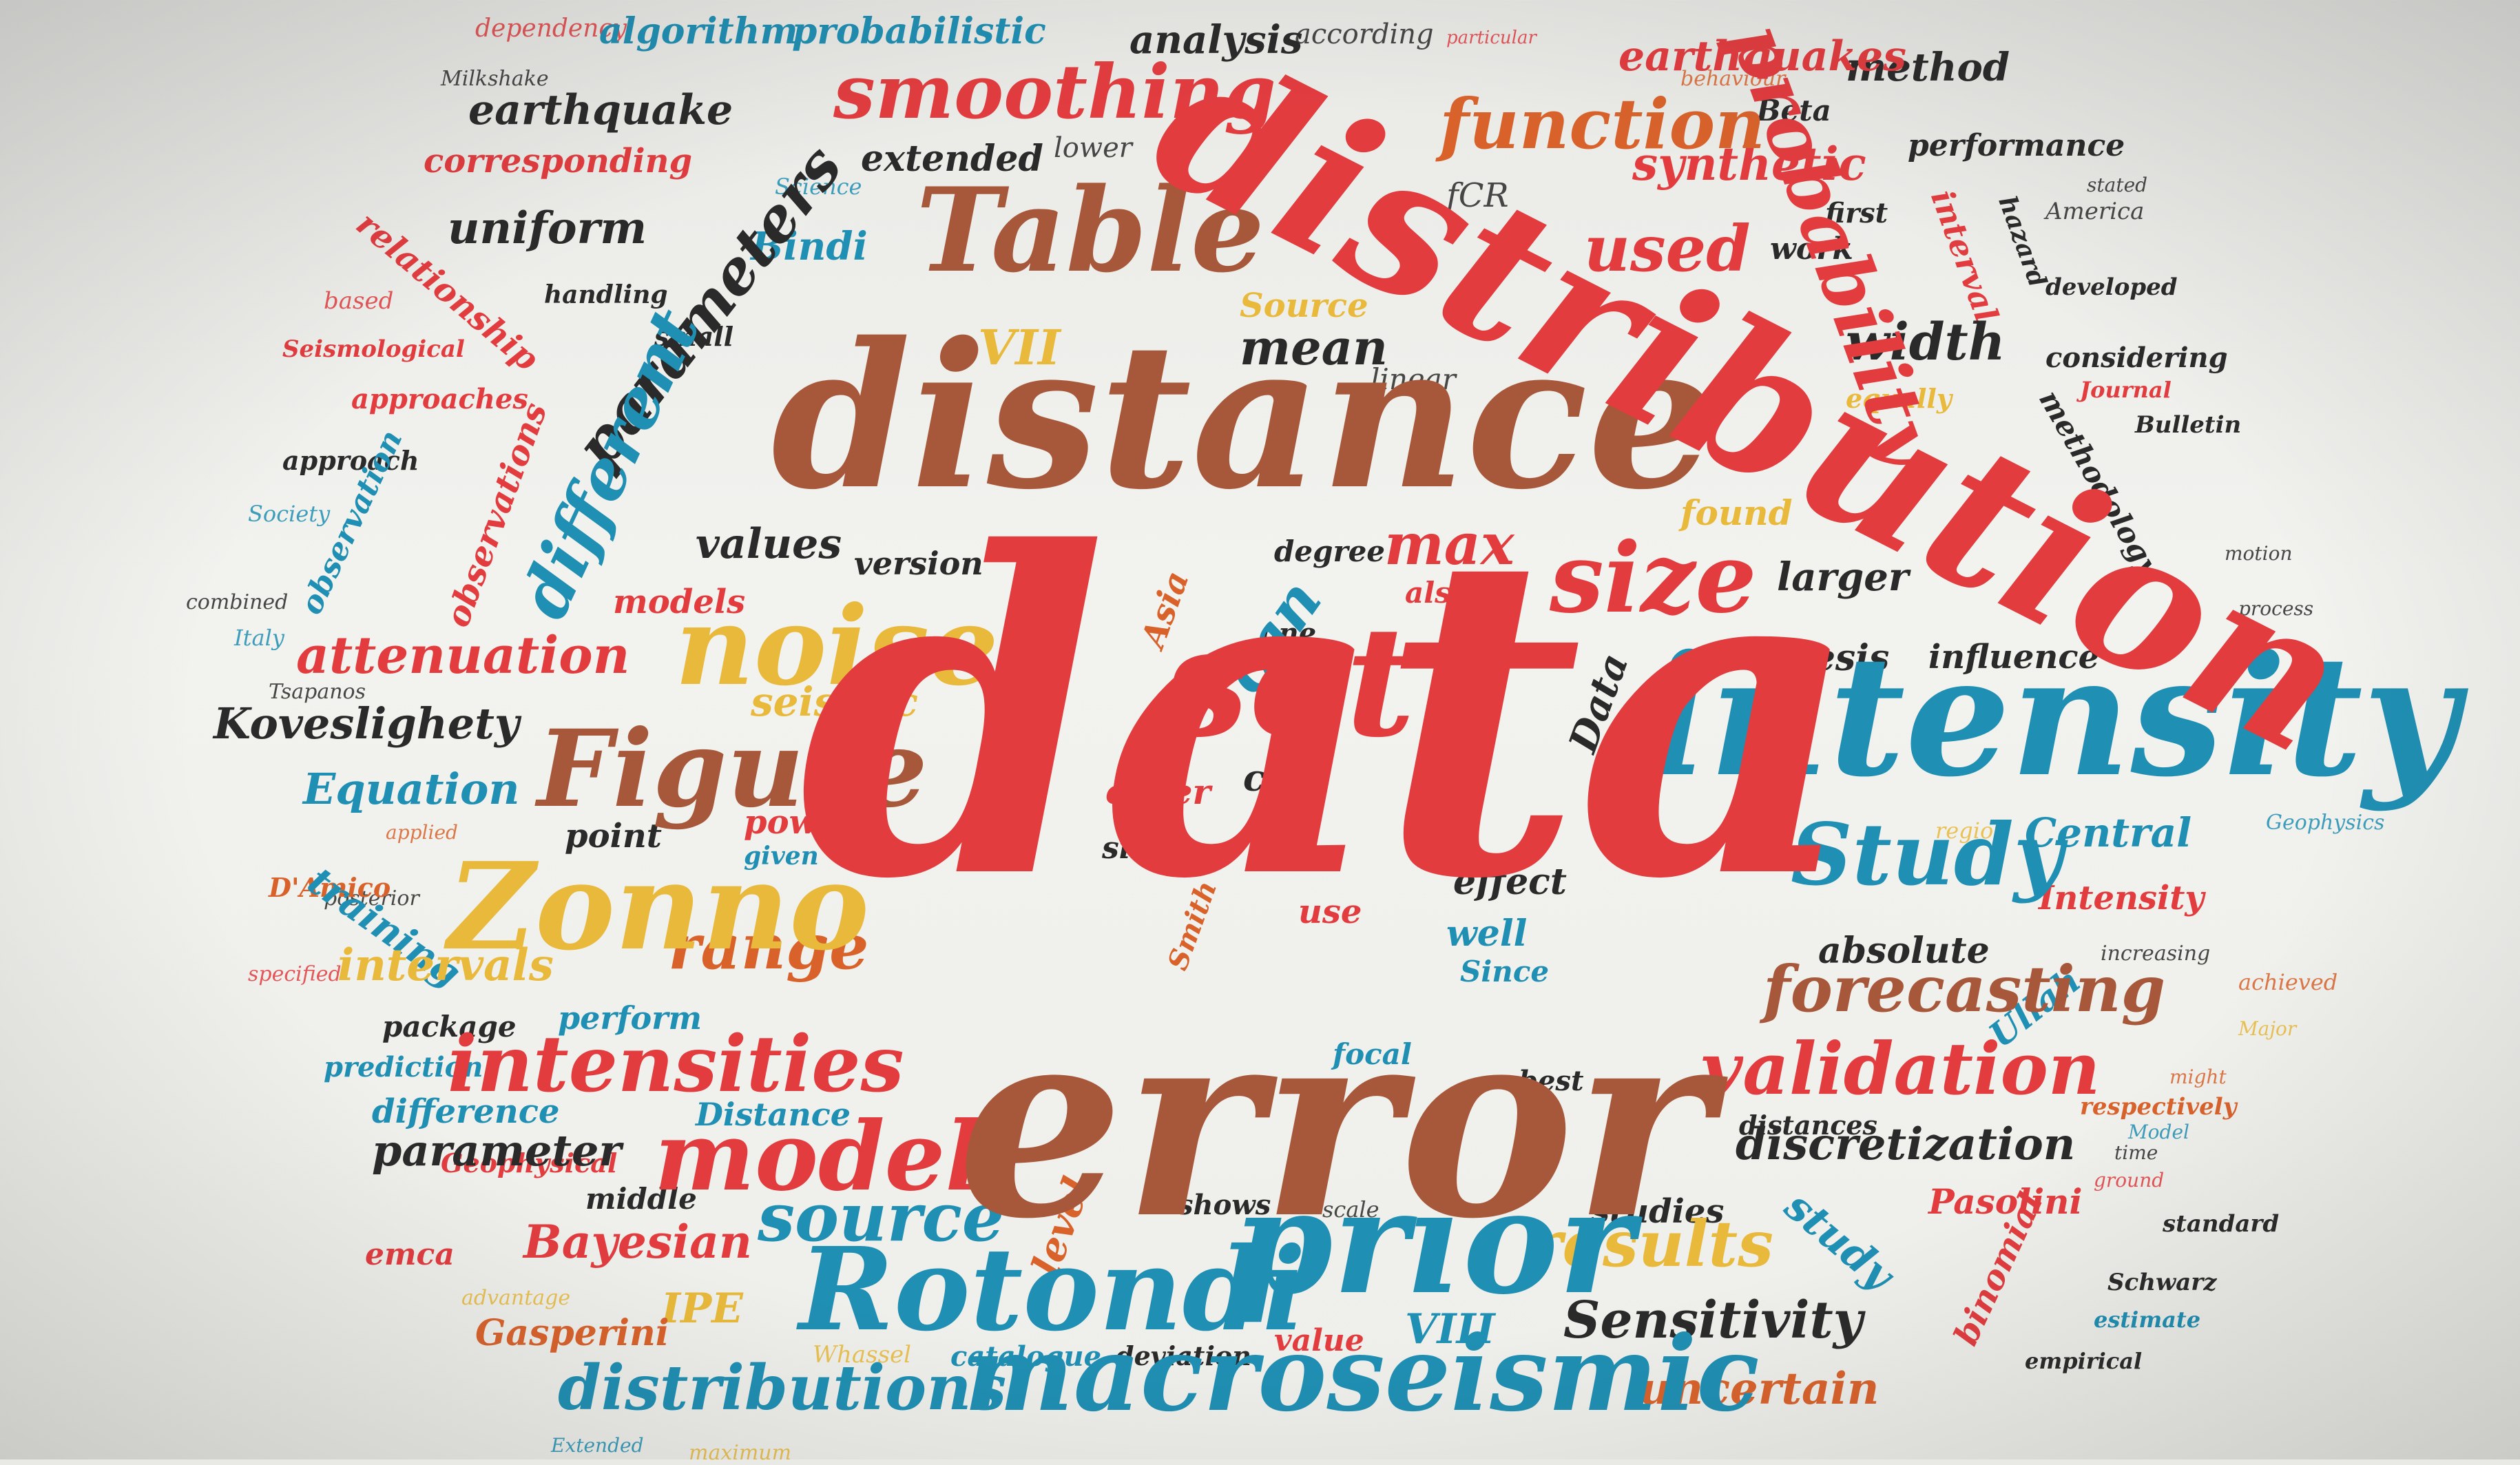  I want to click on word-one: one, so click(1288, 633).